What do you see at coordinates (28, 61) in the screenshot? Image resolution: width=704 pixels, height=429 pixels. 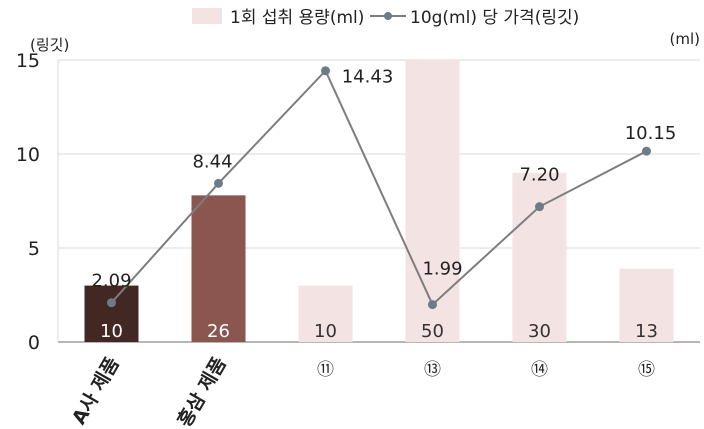 I see `y-tick-label: 15` at bounding box center [28, 61].